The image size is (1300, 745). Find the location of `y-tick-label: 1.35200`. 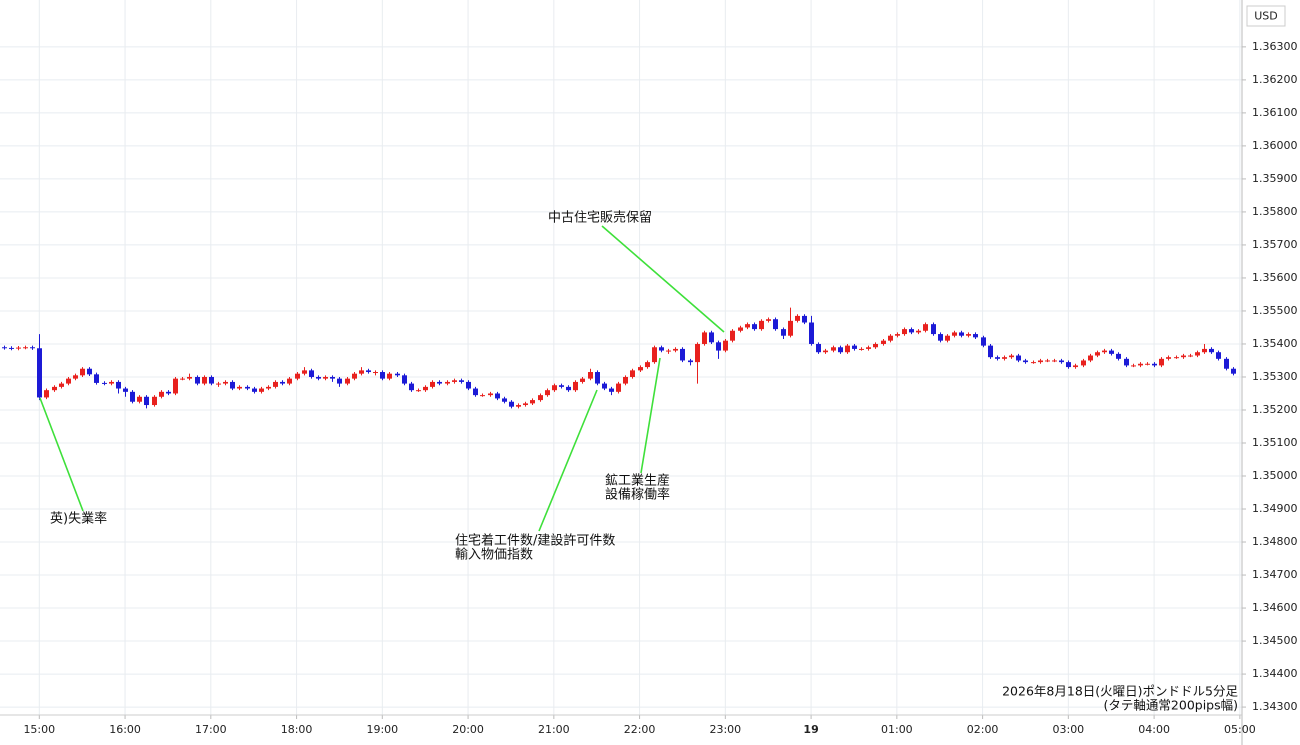

y-tick-label: 1.35200 is located at coordinates (1275, 409).